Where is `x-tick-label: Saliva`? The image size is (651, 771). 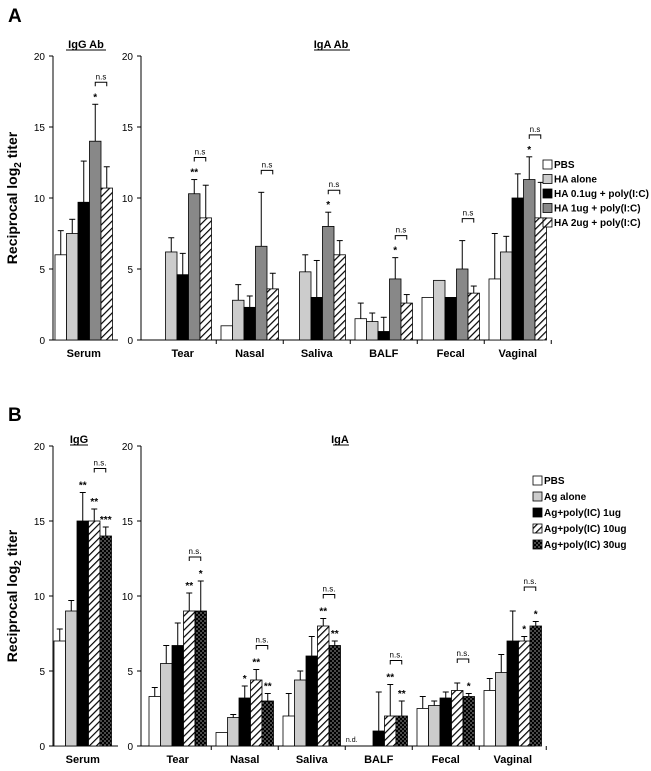 x-tick-label: Saliva is located at coordinates (312, 760).